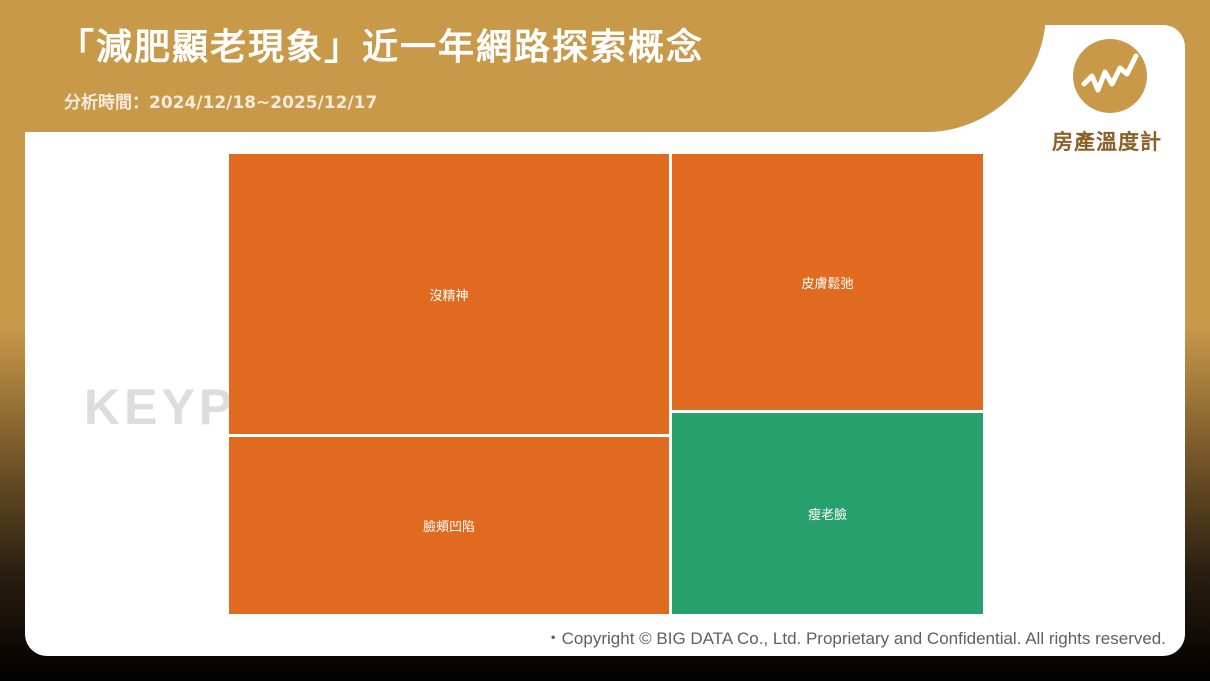  I want to click on treemap-tile: 瘦老臉, so click(827, 513).